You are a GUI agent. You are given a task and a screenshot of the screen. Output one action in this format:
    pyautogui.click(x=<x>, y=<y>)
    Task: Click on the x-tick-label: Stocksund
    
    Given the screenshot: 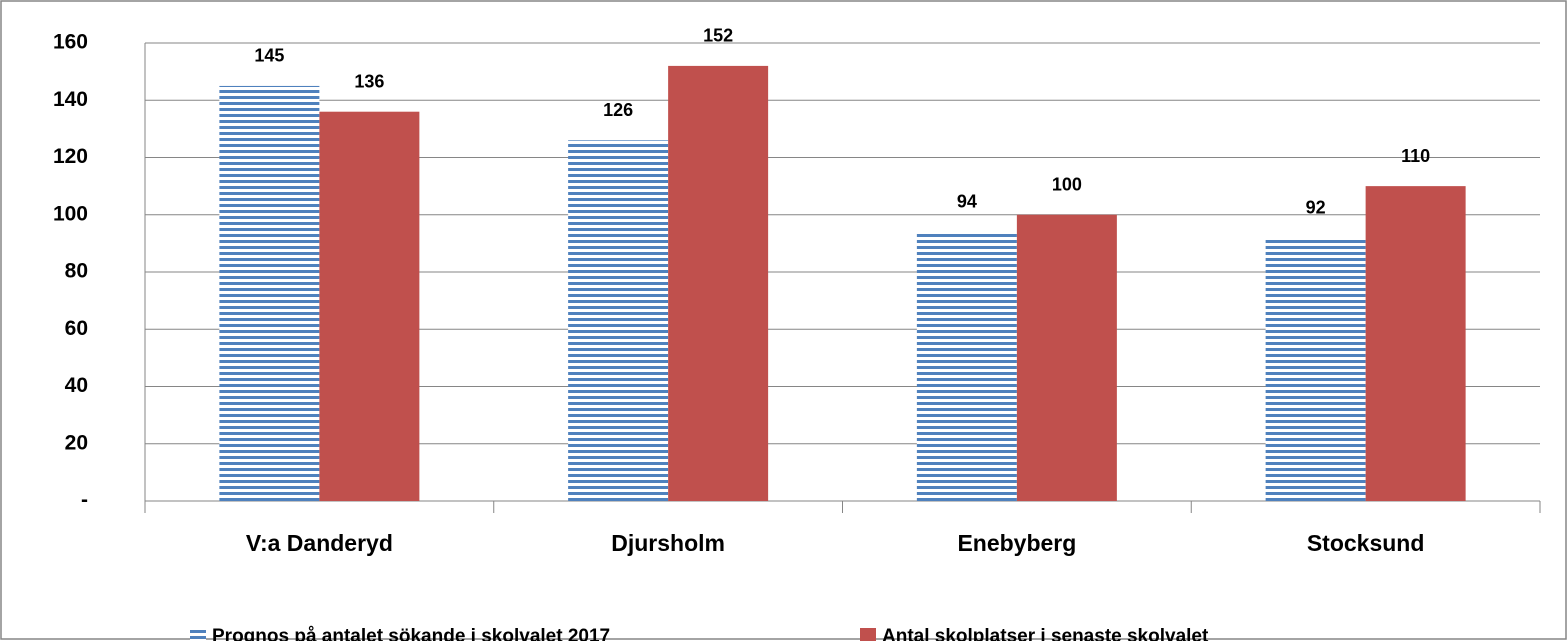 What is the action you would take?
    pyautogui.click(x=1366, y=543)
    